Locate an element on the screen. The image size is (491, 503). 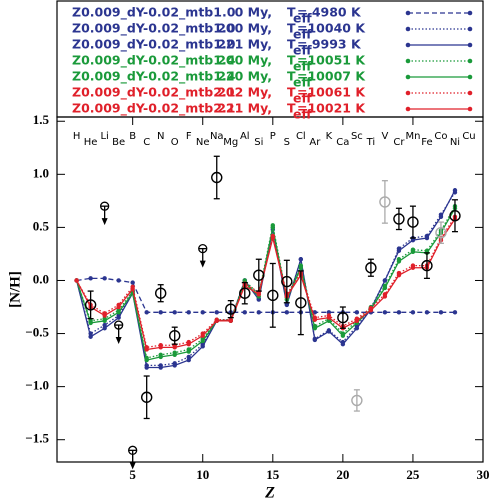
element-label: Ti is located at coordinates (371, 142).